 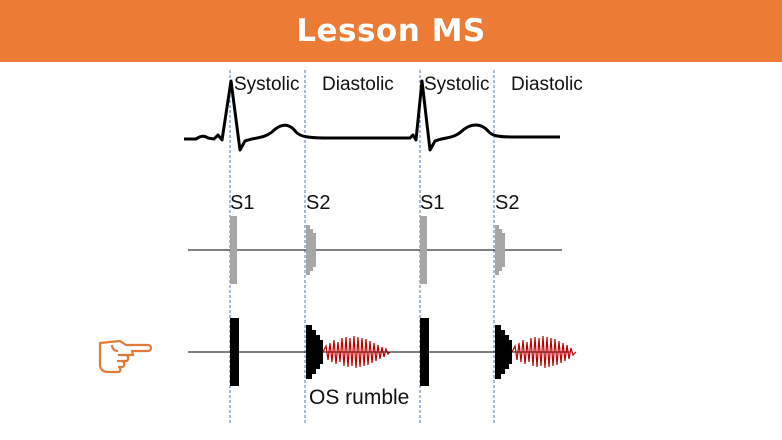 What do you see at coordinates (314, 352) in the screenshot?
I see `s2-os-bars-a` at bounding box center [314, 352].